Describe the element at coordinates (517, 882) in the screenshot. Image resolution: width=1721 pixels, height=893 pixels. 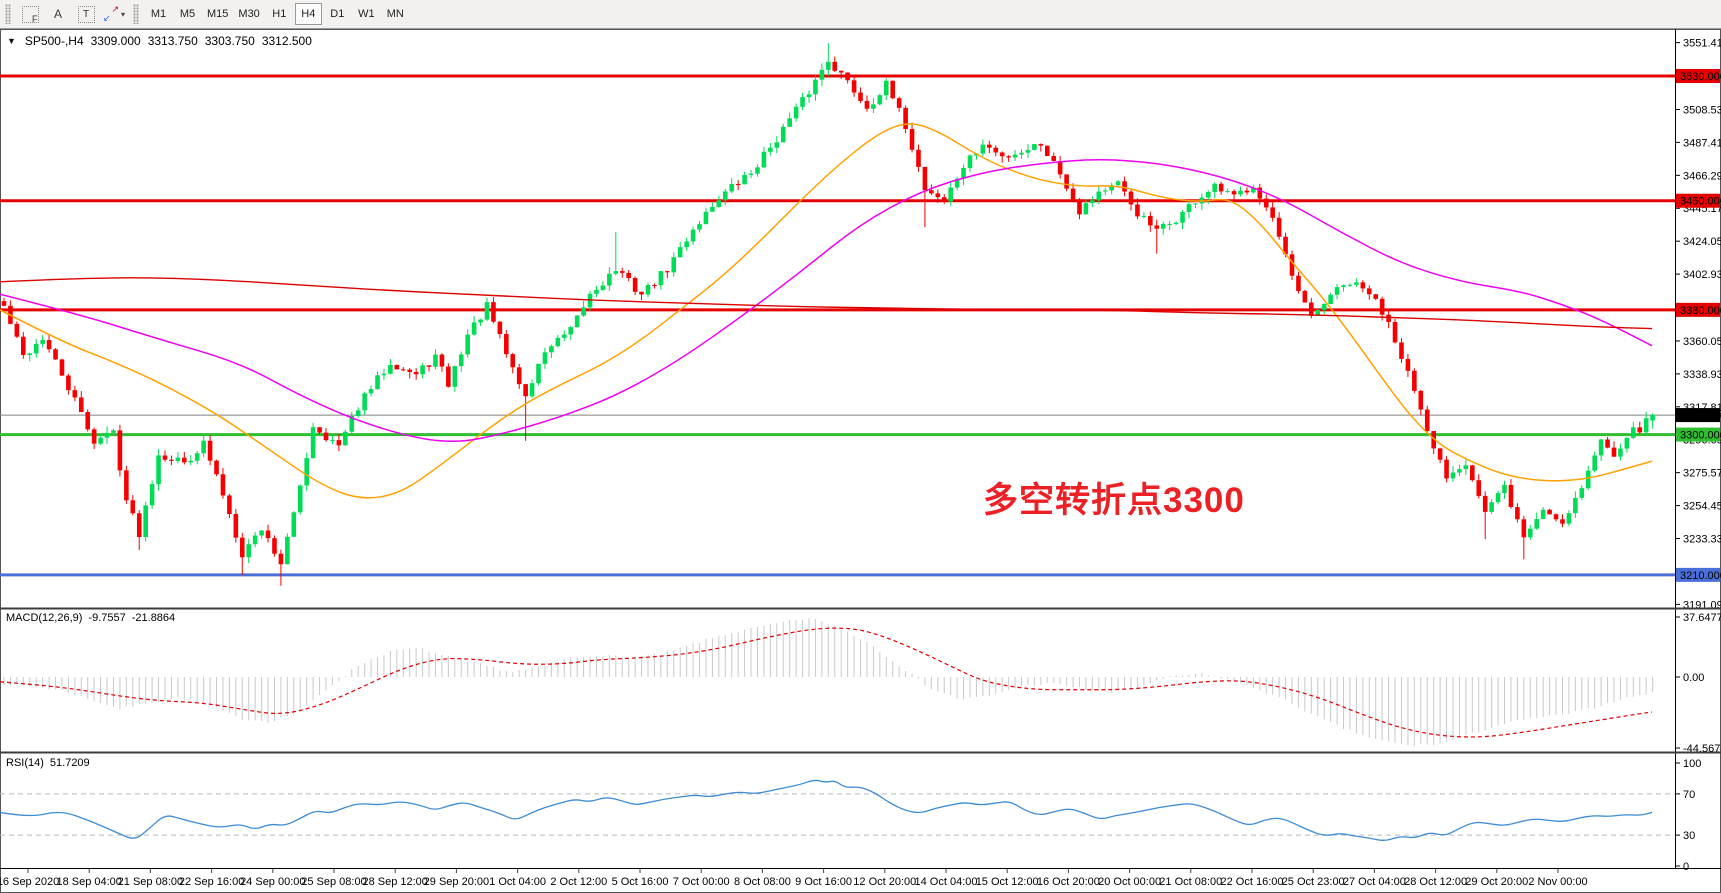
I see `svg-text: 1 Oct 04:00` at that location.